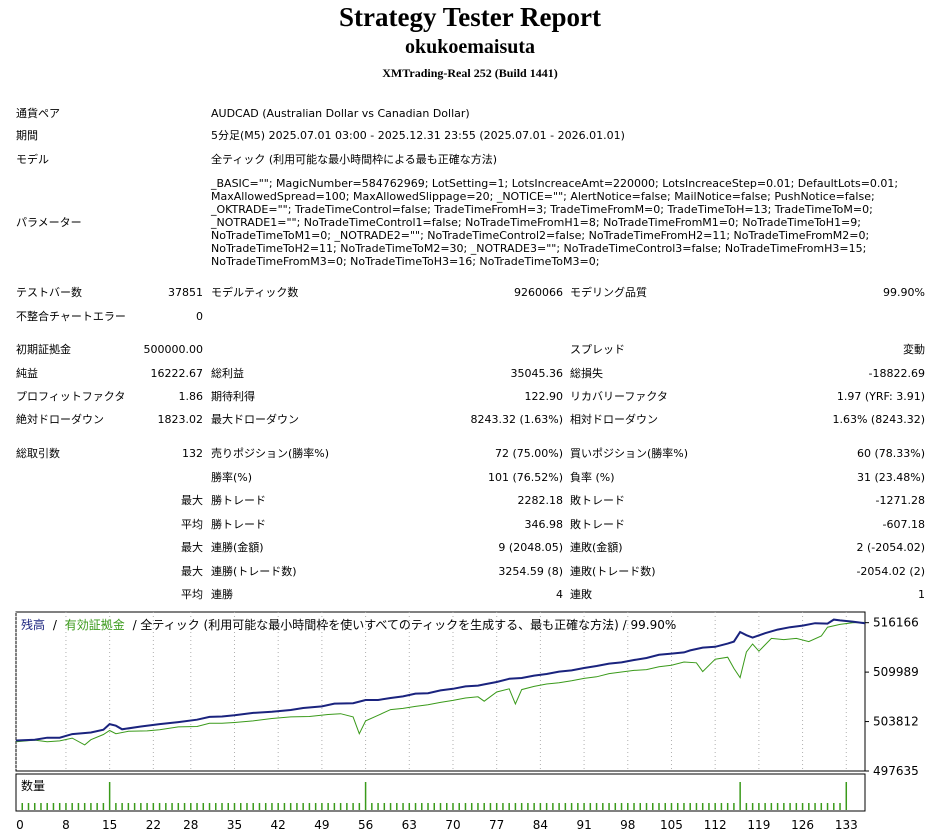 The image size is (940, 839). What do you see at coordinates (671, 825) in the screenshot?
I see `x-tick-label: 105` at bounding box center [671, 825].